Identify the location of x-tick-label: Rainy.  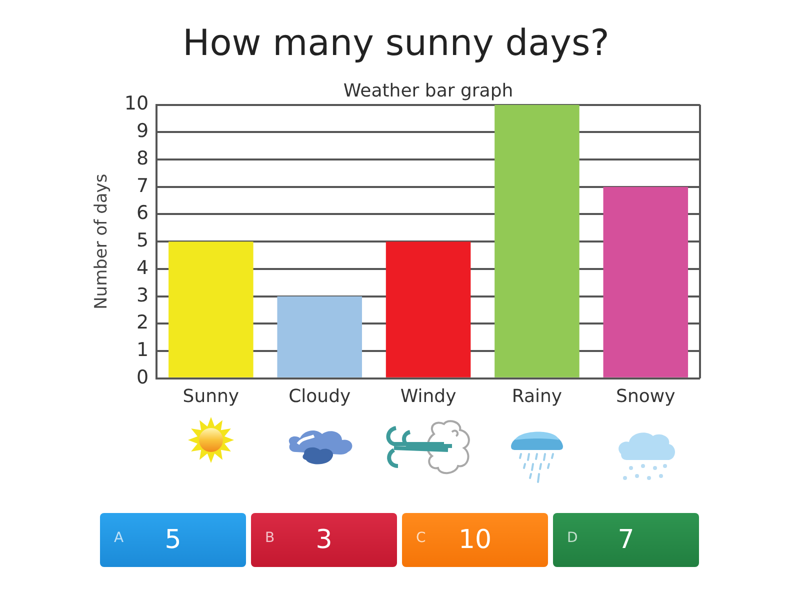
(537, 396).